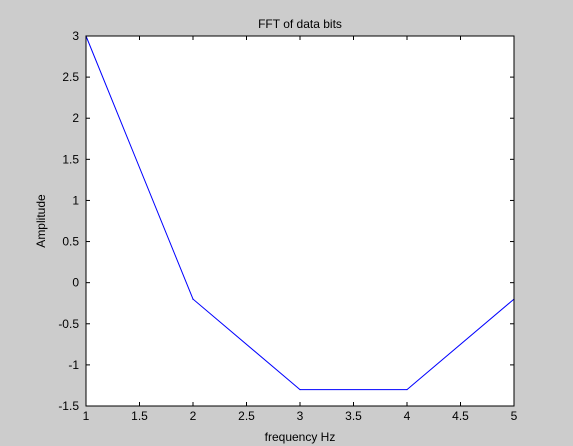 This screenshot has height=446, width=573. What do you see at coordinates (86, 416) in the screenshot?
I see `x-tick-label: 1` at bounding box center [86, 416].